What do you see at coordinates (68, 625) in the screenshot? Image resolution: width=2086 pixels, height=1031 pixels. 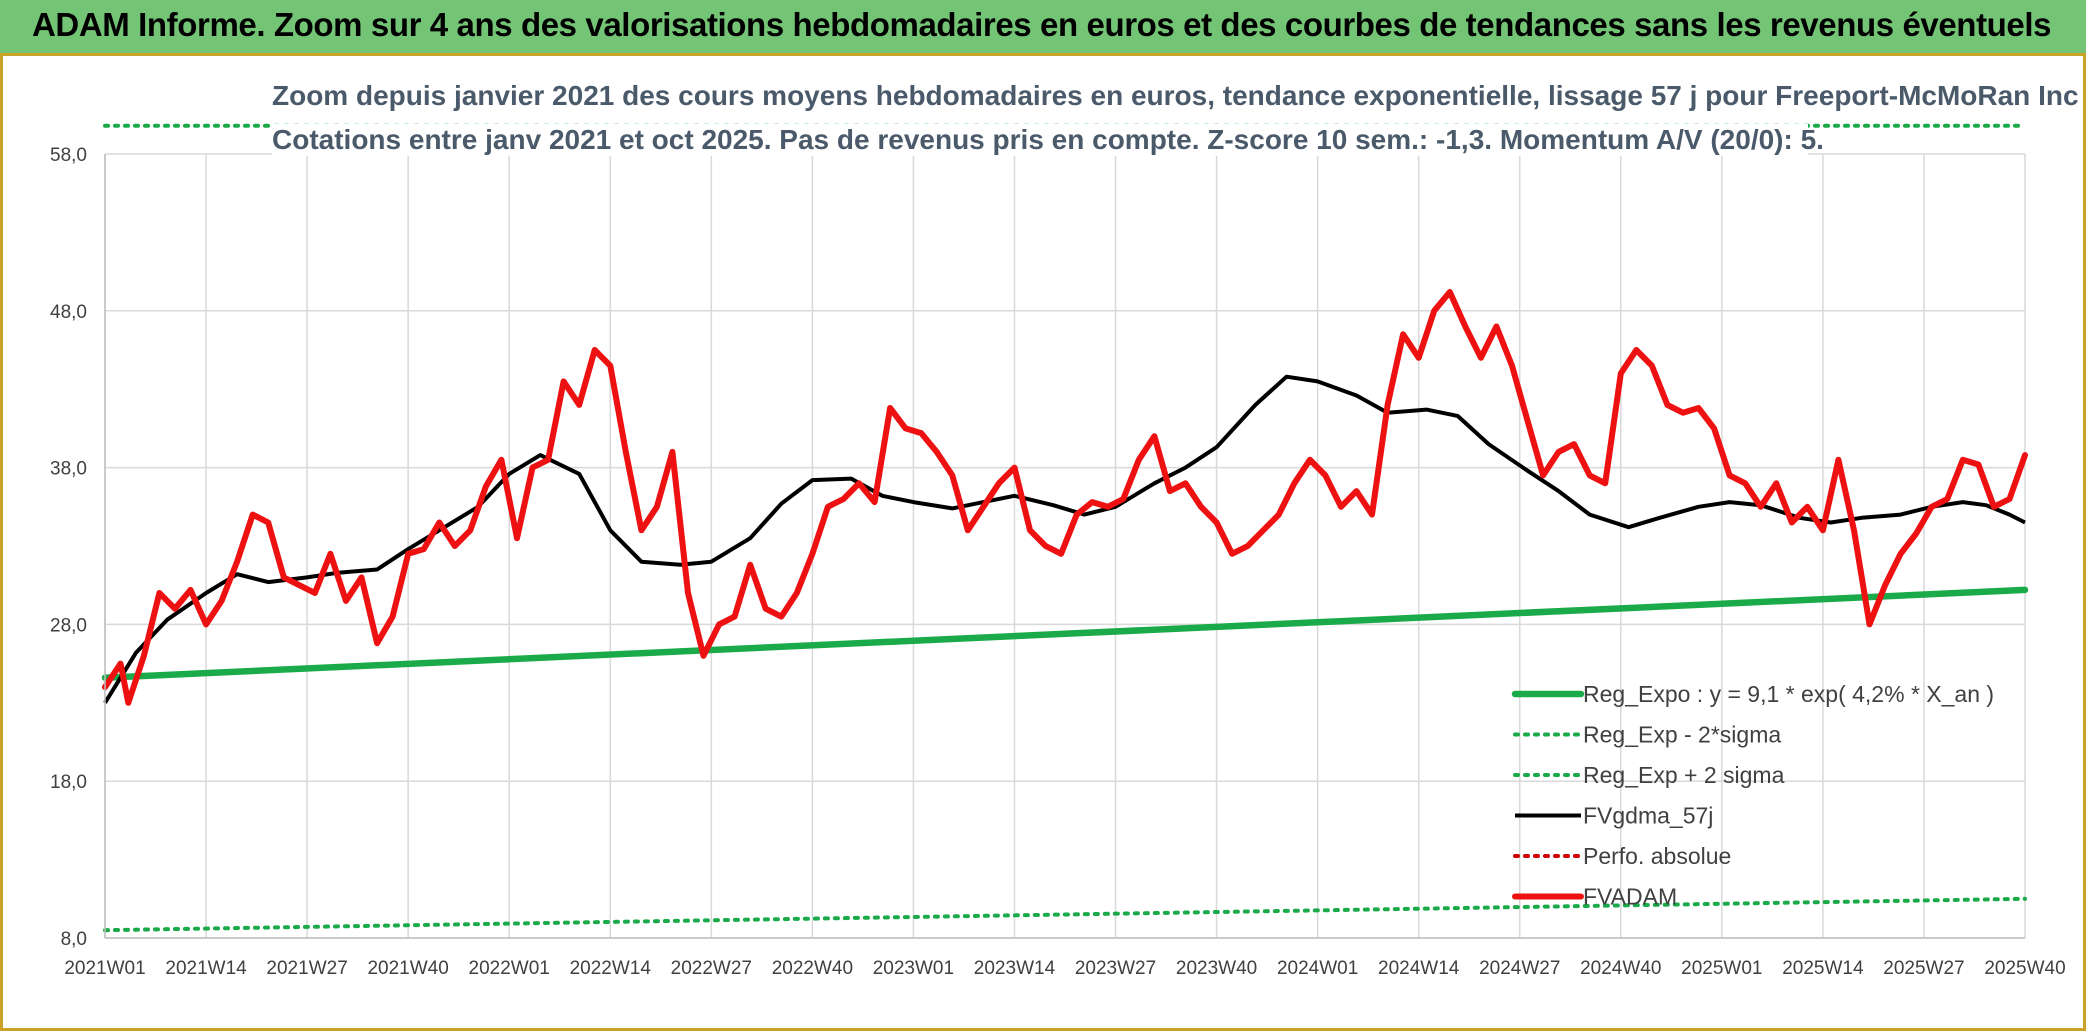 I see `y-tick-label: 28,0` at bounding box center [68, 625].